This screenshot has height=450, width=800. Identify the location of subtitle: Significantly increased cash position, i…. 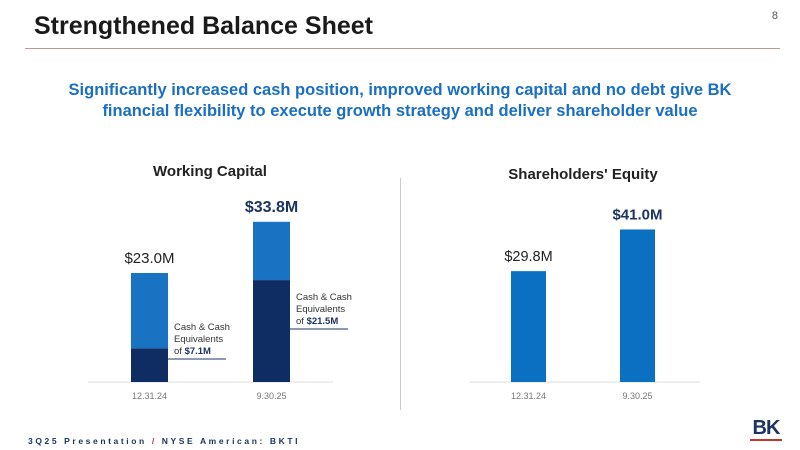
(400, 101).